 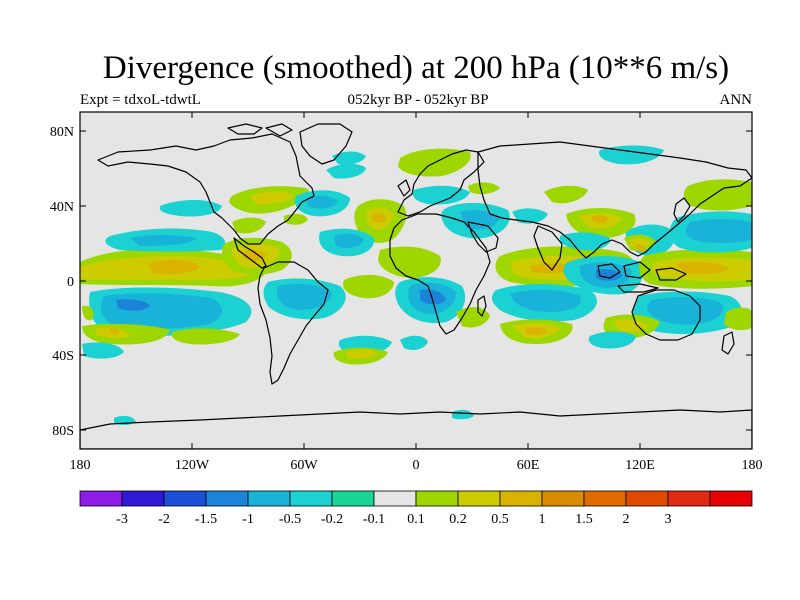 What do you see at coordinates (192, 465) in the screenshot?
I see `x-tick-label: 120W` at bounding box center [192, 465].